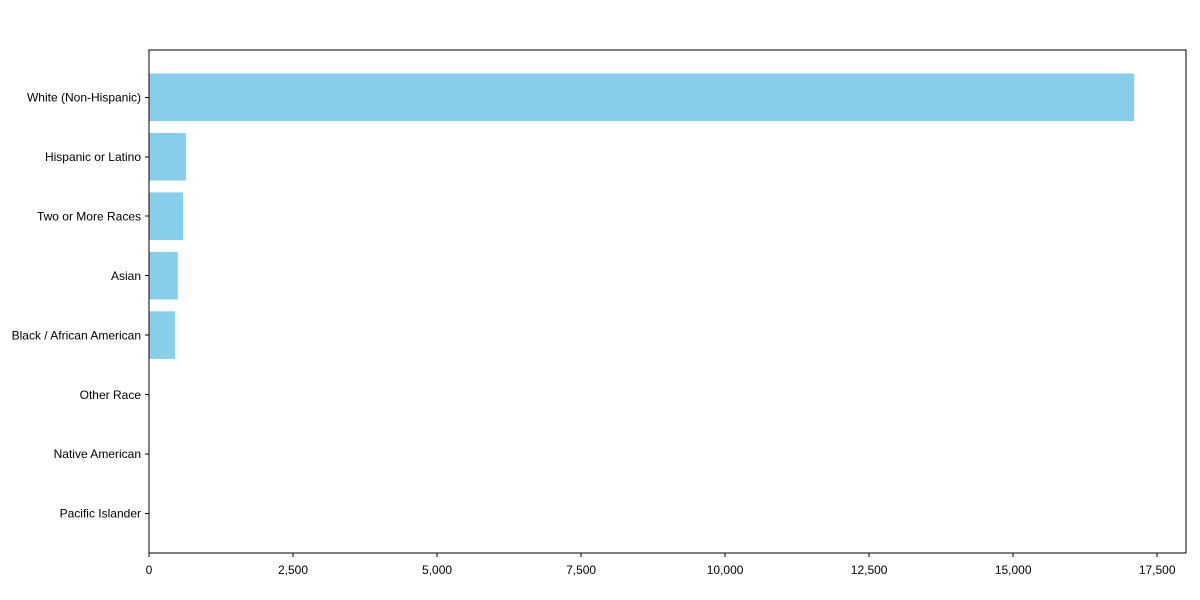 The image size is (1200, 600). I want to click on x-tick-label: 2,500, so click(293, 570).